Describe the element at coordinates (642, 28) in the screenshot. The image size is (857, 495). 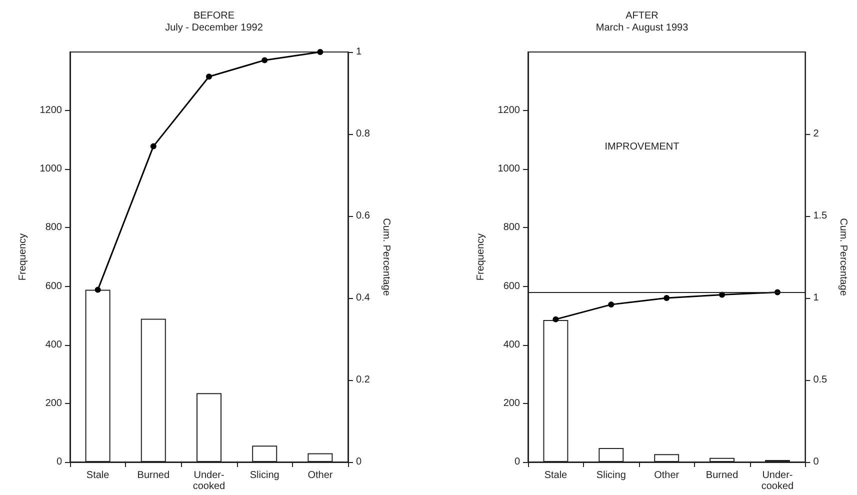
I see `chart-subtitle: March - August 1993` at that location.